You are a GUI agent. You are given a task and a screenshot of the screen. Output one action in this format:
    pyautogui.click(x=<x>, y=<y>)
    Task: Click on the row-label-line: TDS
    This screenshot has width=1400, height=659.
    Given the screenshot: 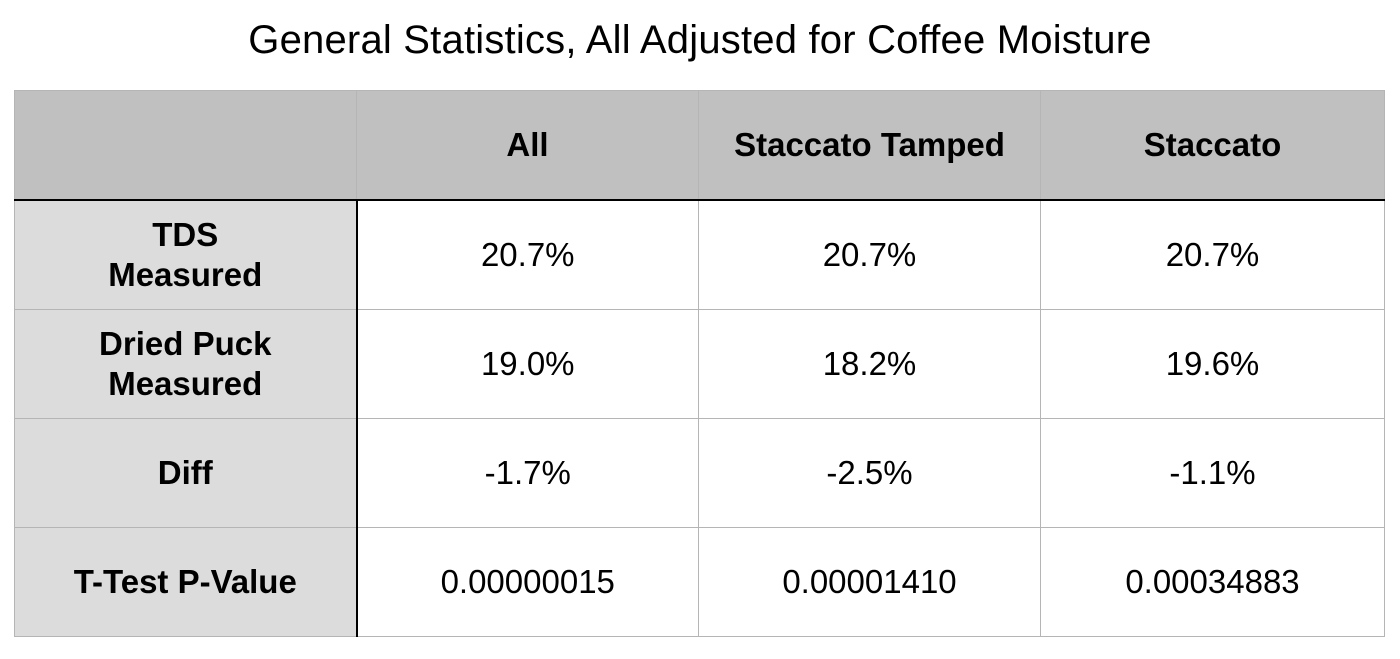 What is the action you would take?
    pyautogui.click(x=185, y=234)
    